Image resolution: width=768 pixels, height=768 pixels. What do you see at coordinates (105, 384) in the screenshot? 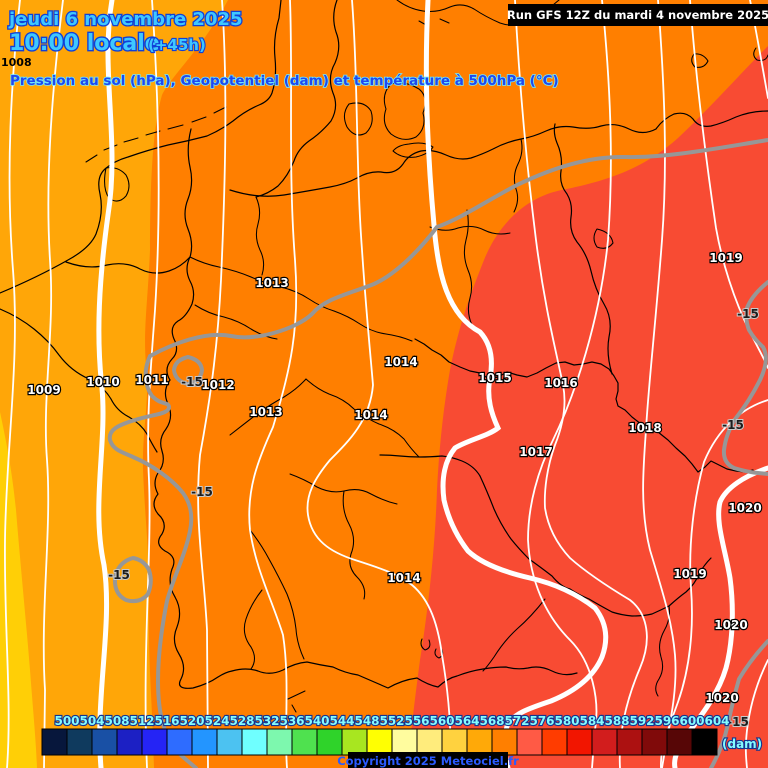
I see `isobar-1010-thick` at bounding box center [105, 384].